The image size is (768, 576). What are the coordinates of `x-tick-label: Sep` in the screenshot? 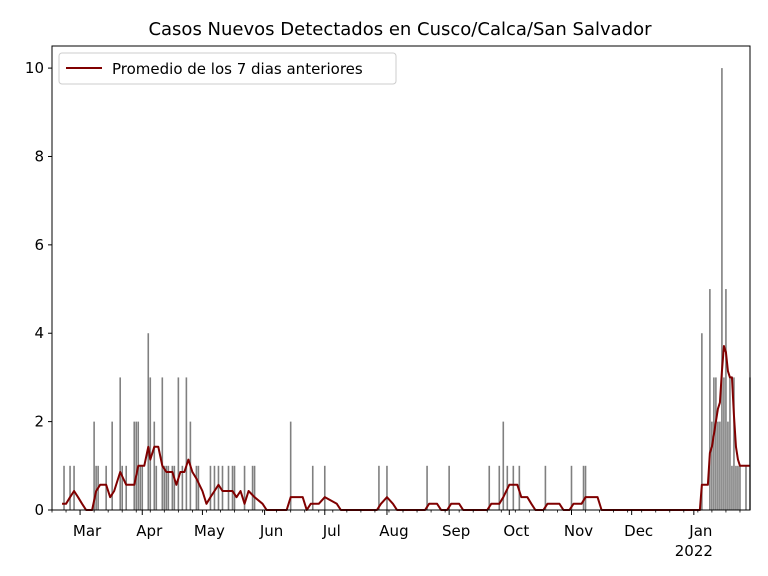 It's located at (456, 531).